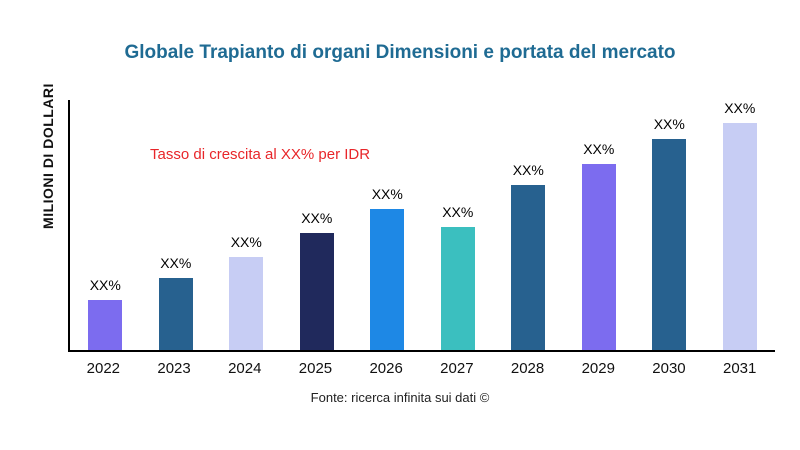 This screenshot has height=450, width=800. What do you see at coordinates (400, 397) in the screenshot?
I see `source-attribution: Fonte: ricerca infinita sui dati ©` at bounding box center [400, 397].